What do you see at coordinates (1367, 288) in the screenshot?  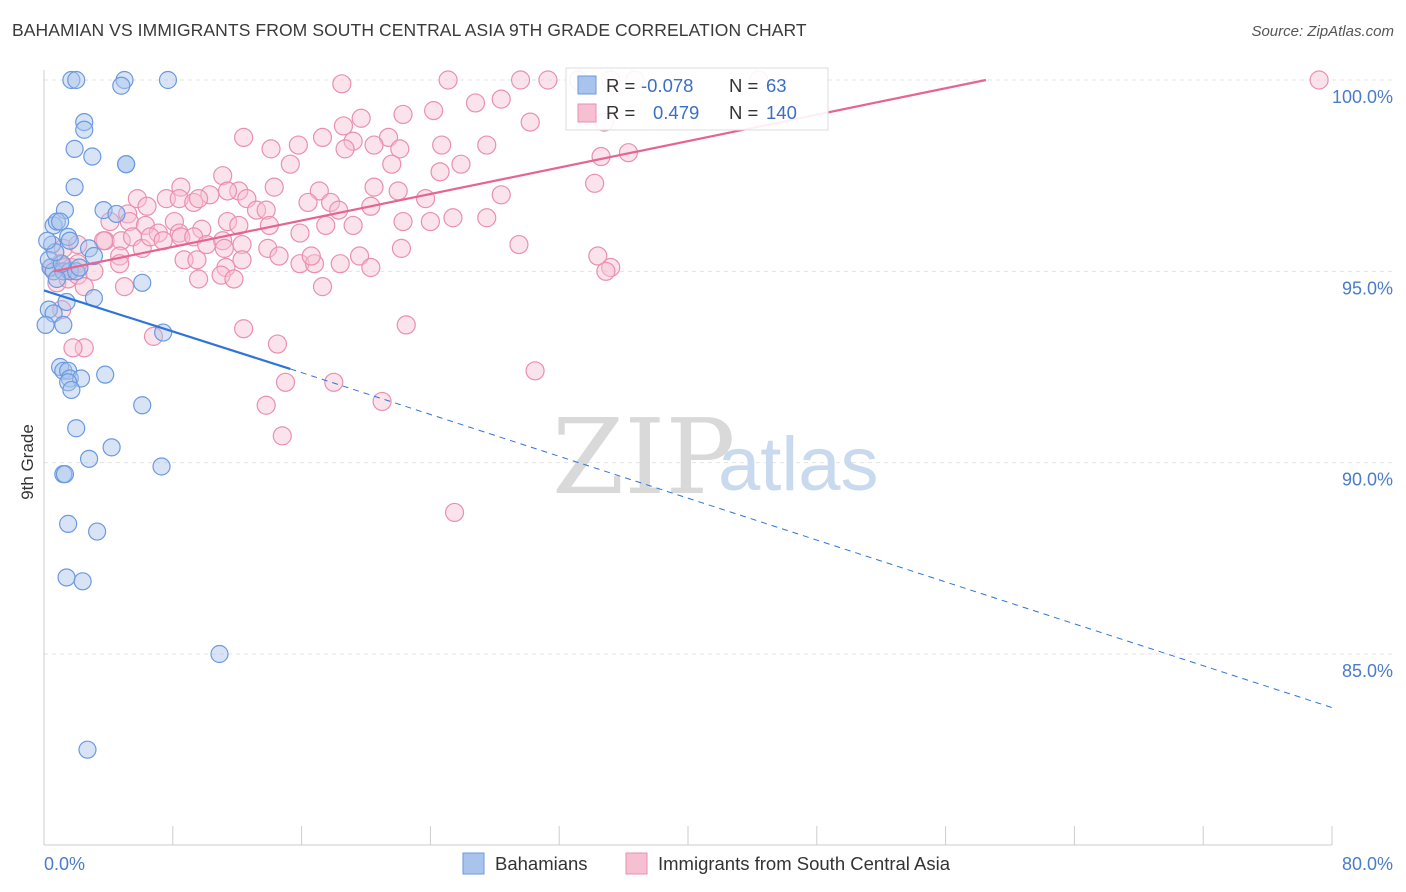 I see `y-tick-label: 95.0%` at bounding box center [1367, 288].